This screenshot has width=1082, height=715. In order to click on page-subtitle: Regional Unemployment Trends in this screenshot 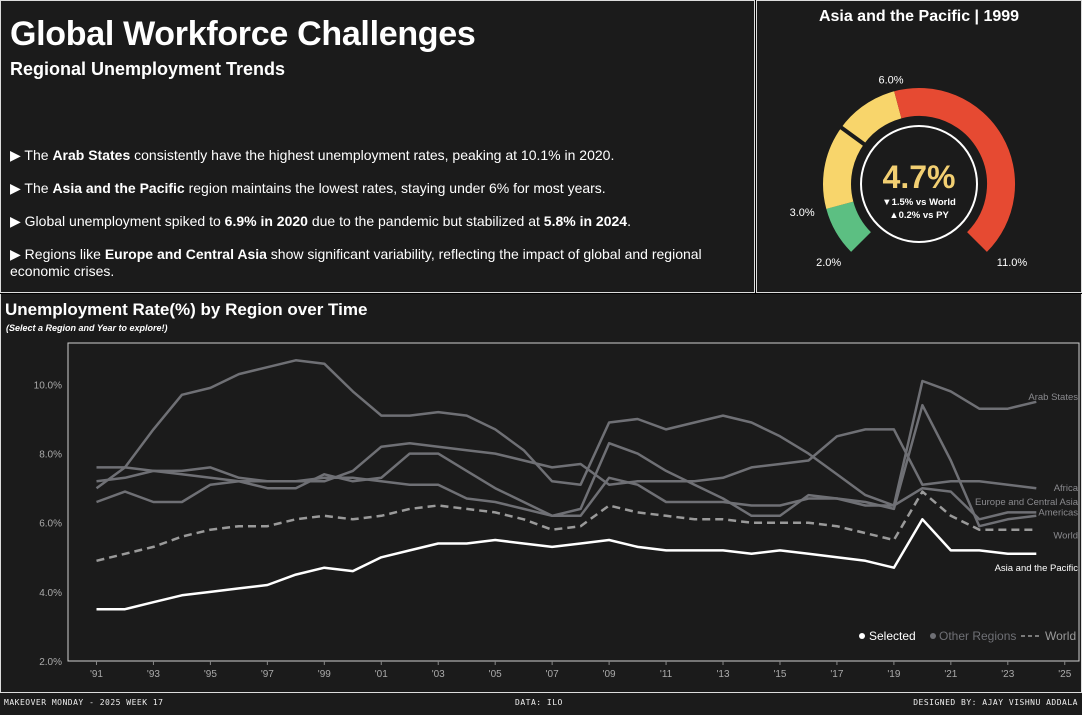, I will do `click(148, 69)`.